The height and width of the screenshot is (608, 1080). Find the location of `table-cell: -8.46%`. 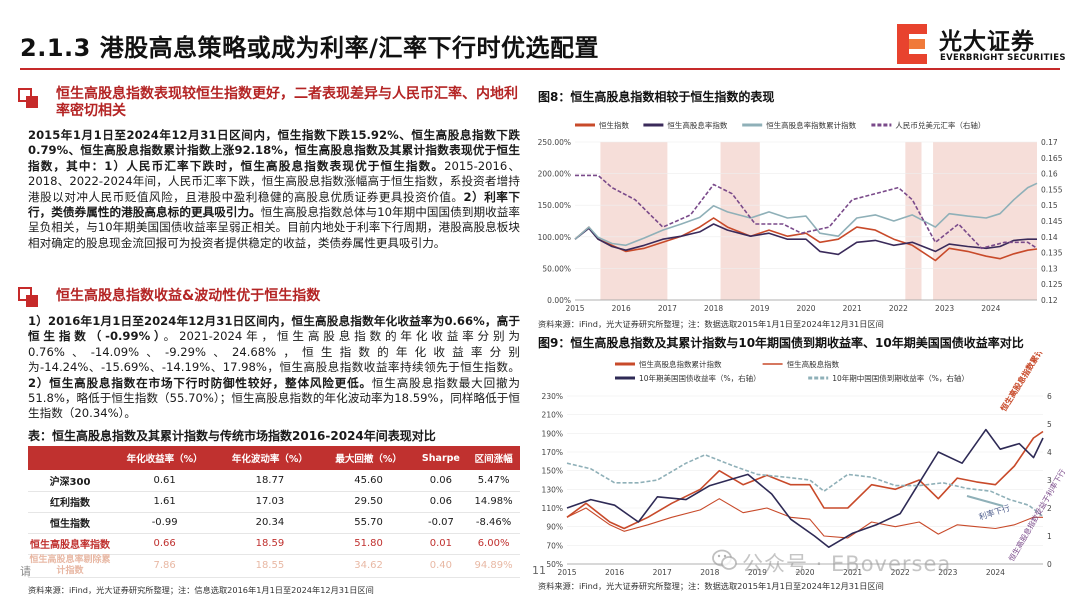

table-cell: -8.46% is located at coordinates (493, 523).